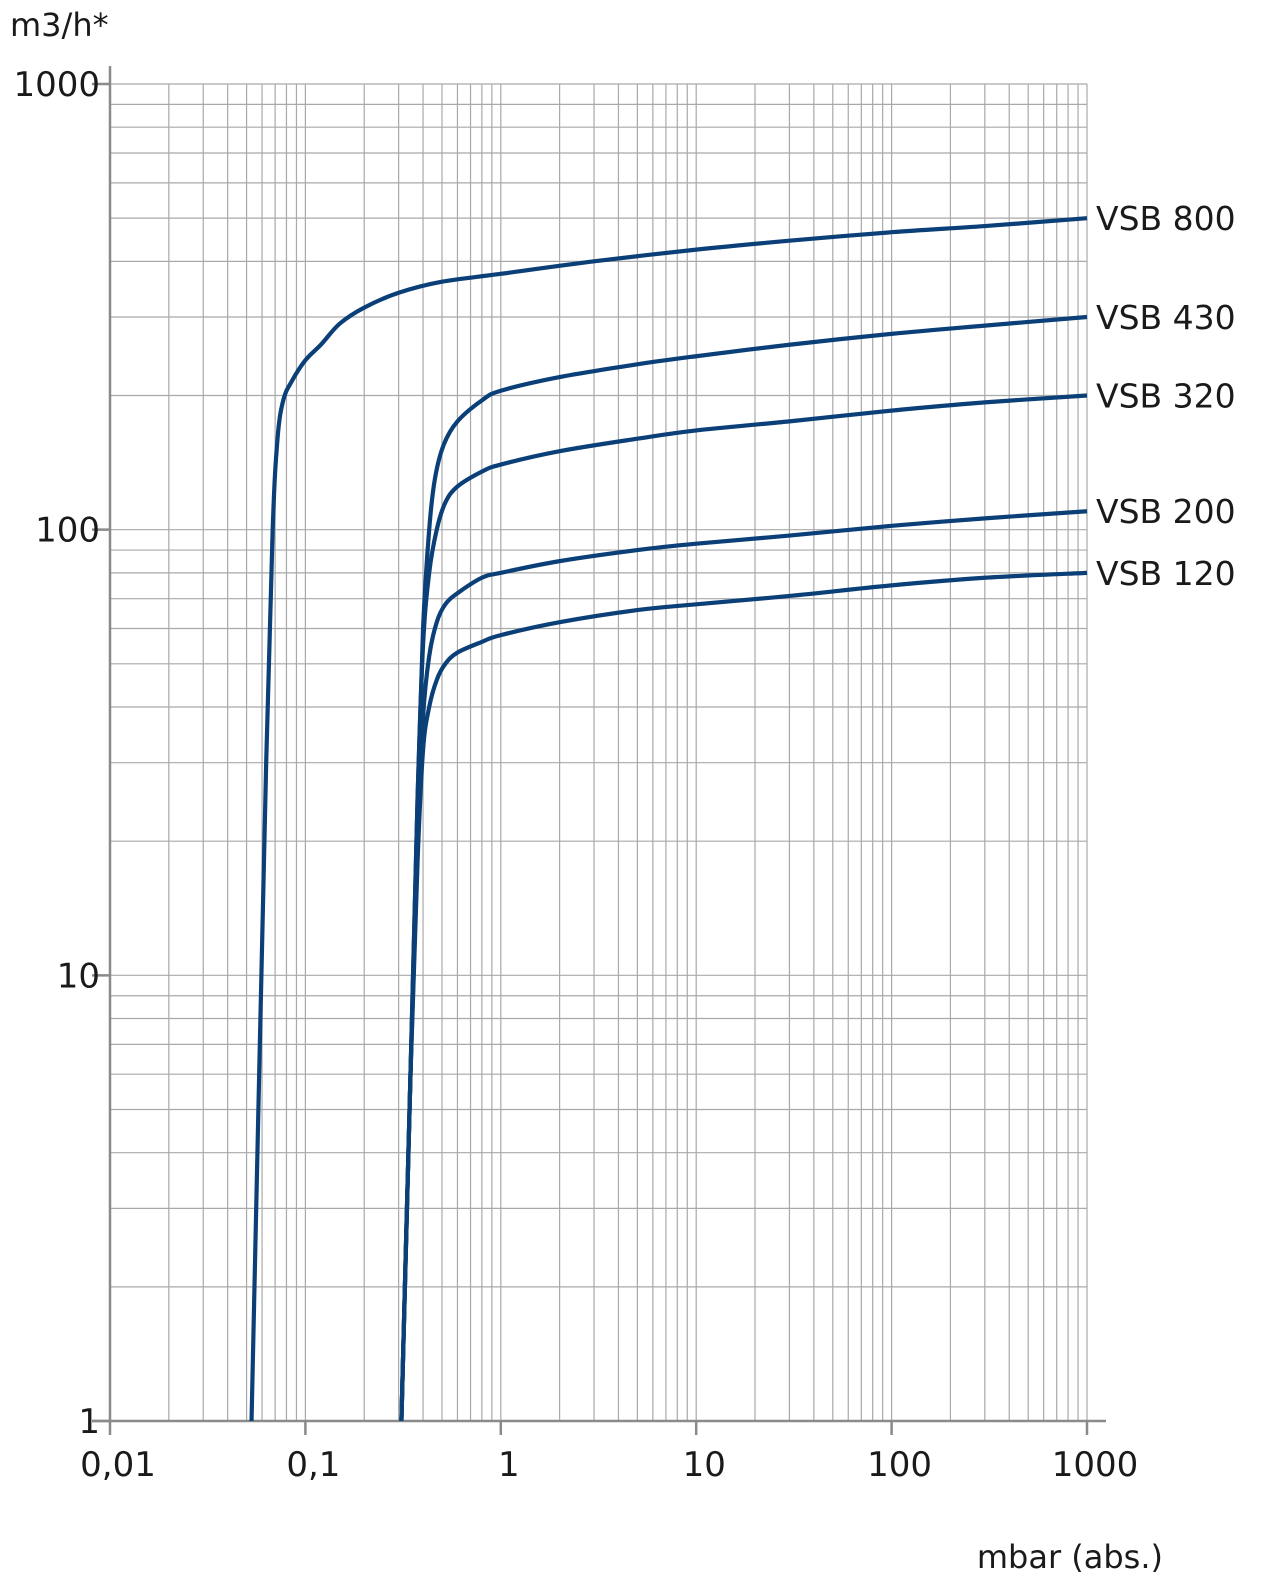 The width and height of the screenshot is (1275, 1581). I want to click on x-tick-label: 0,01, so click(118, 1465).